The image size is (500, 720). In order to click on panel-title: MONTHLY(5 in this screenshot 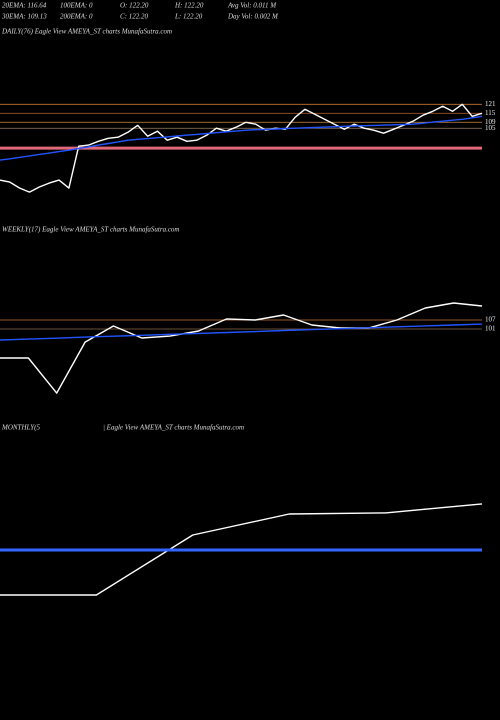, I will do `click(20, 428)`.